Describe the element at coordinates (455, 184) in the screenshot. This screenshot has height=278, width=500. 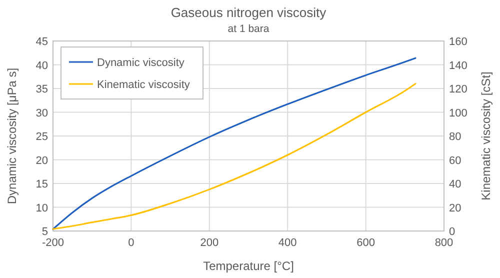
I see `y2-tick-label: 40` at that location.